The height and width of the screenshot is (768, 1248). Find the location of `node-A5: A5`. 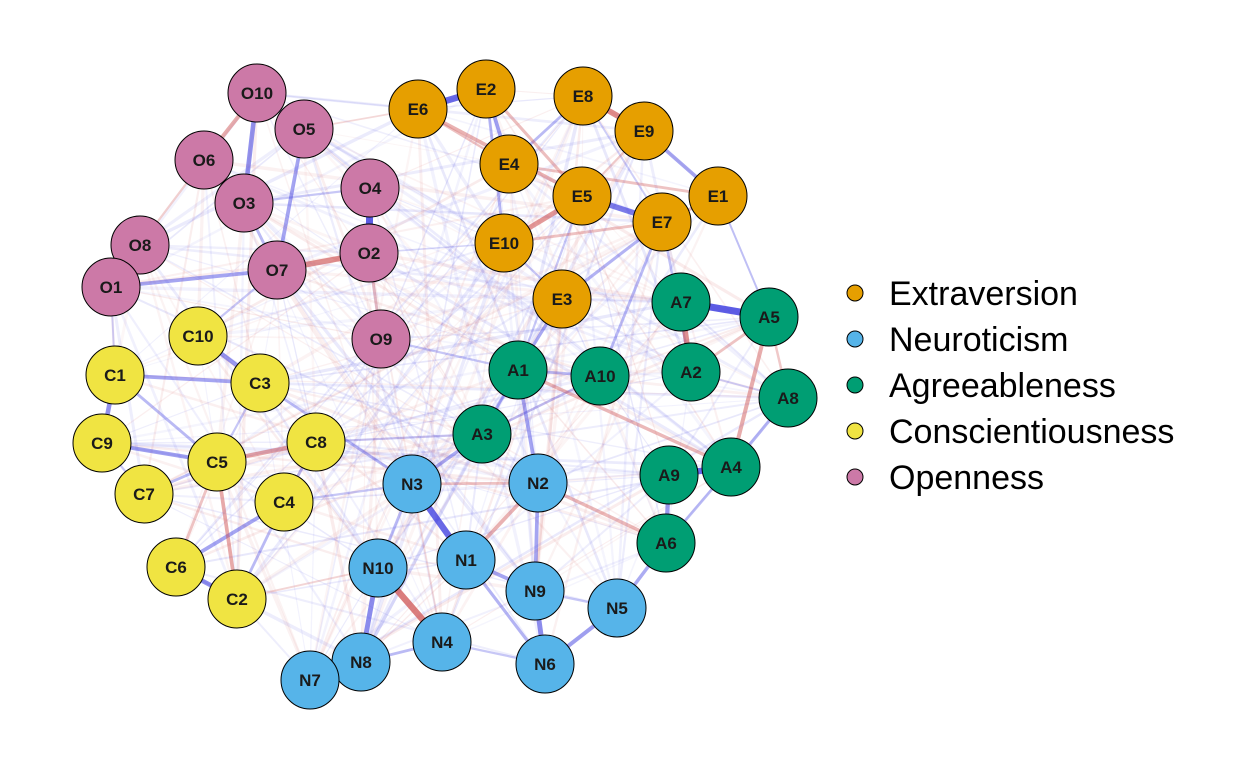

node-A5: A5 is located at coordinates (769, 317).